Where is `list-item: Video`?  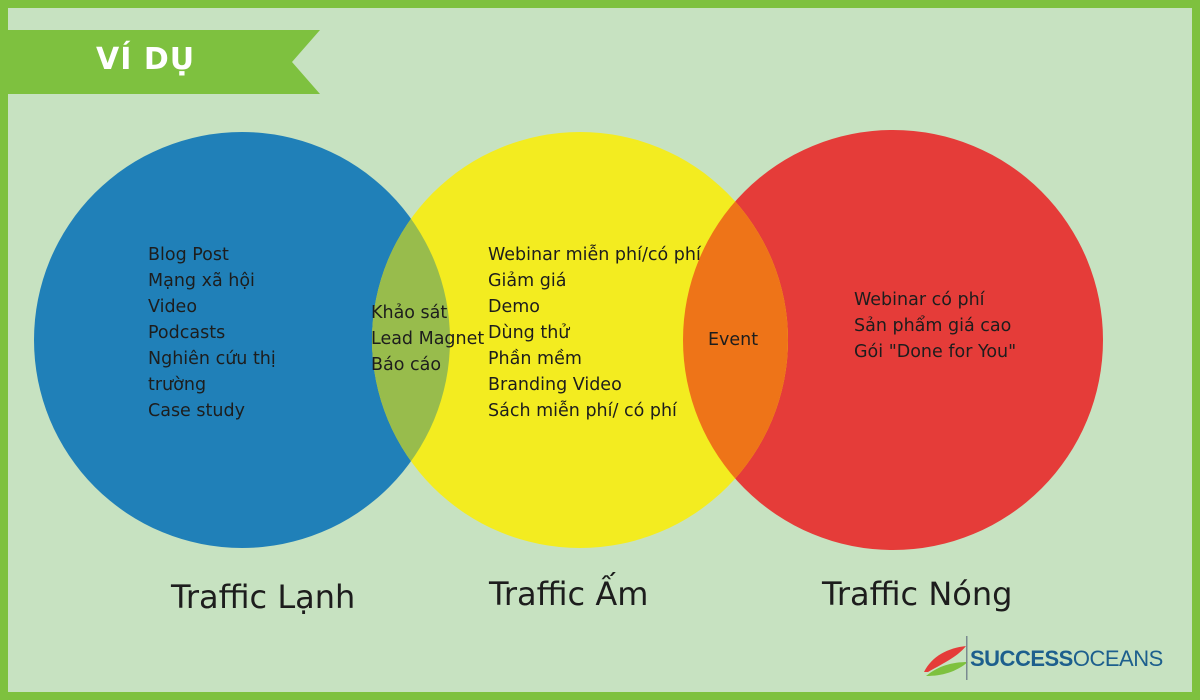 list-item: Video is located at coordinates (173, 307).